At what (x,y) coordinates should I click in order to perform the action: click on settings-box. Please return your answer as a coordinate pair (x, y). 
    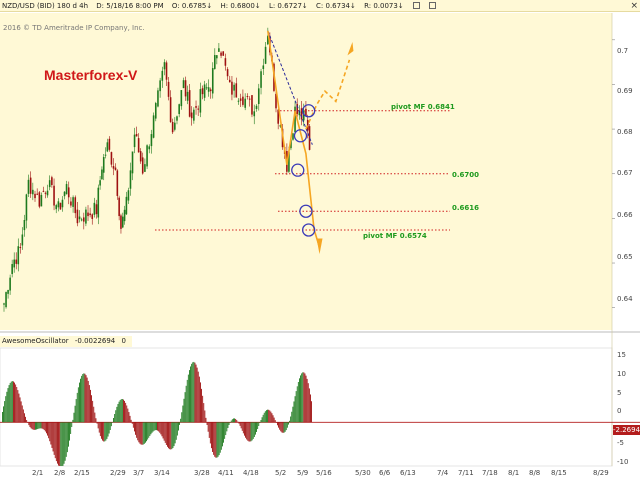
    Looking at the image, I should click on (416, 5).